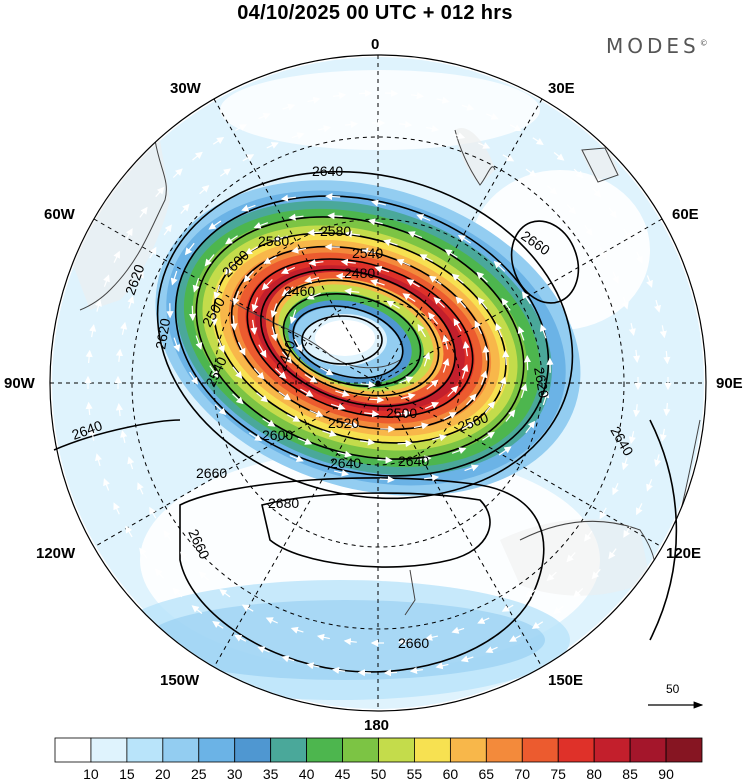  Describe the element at coordinates (378, 383) in the screenshot. I see `pole-marker` at that location.